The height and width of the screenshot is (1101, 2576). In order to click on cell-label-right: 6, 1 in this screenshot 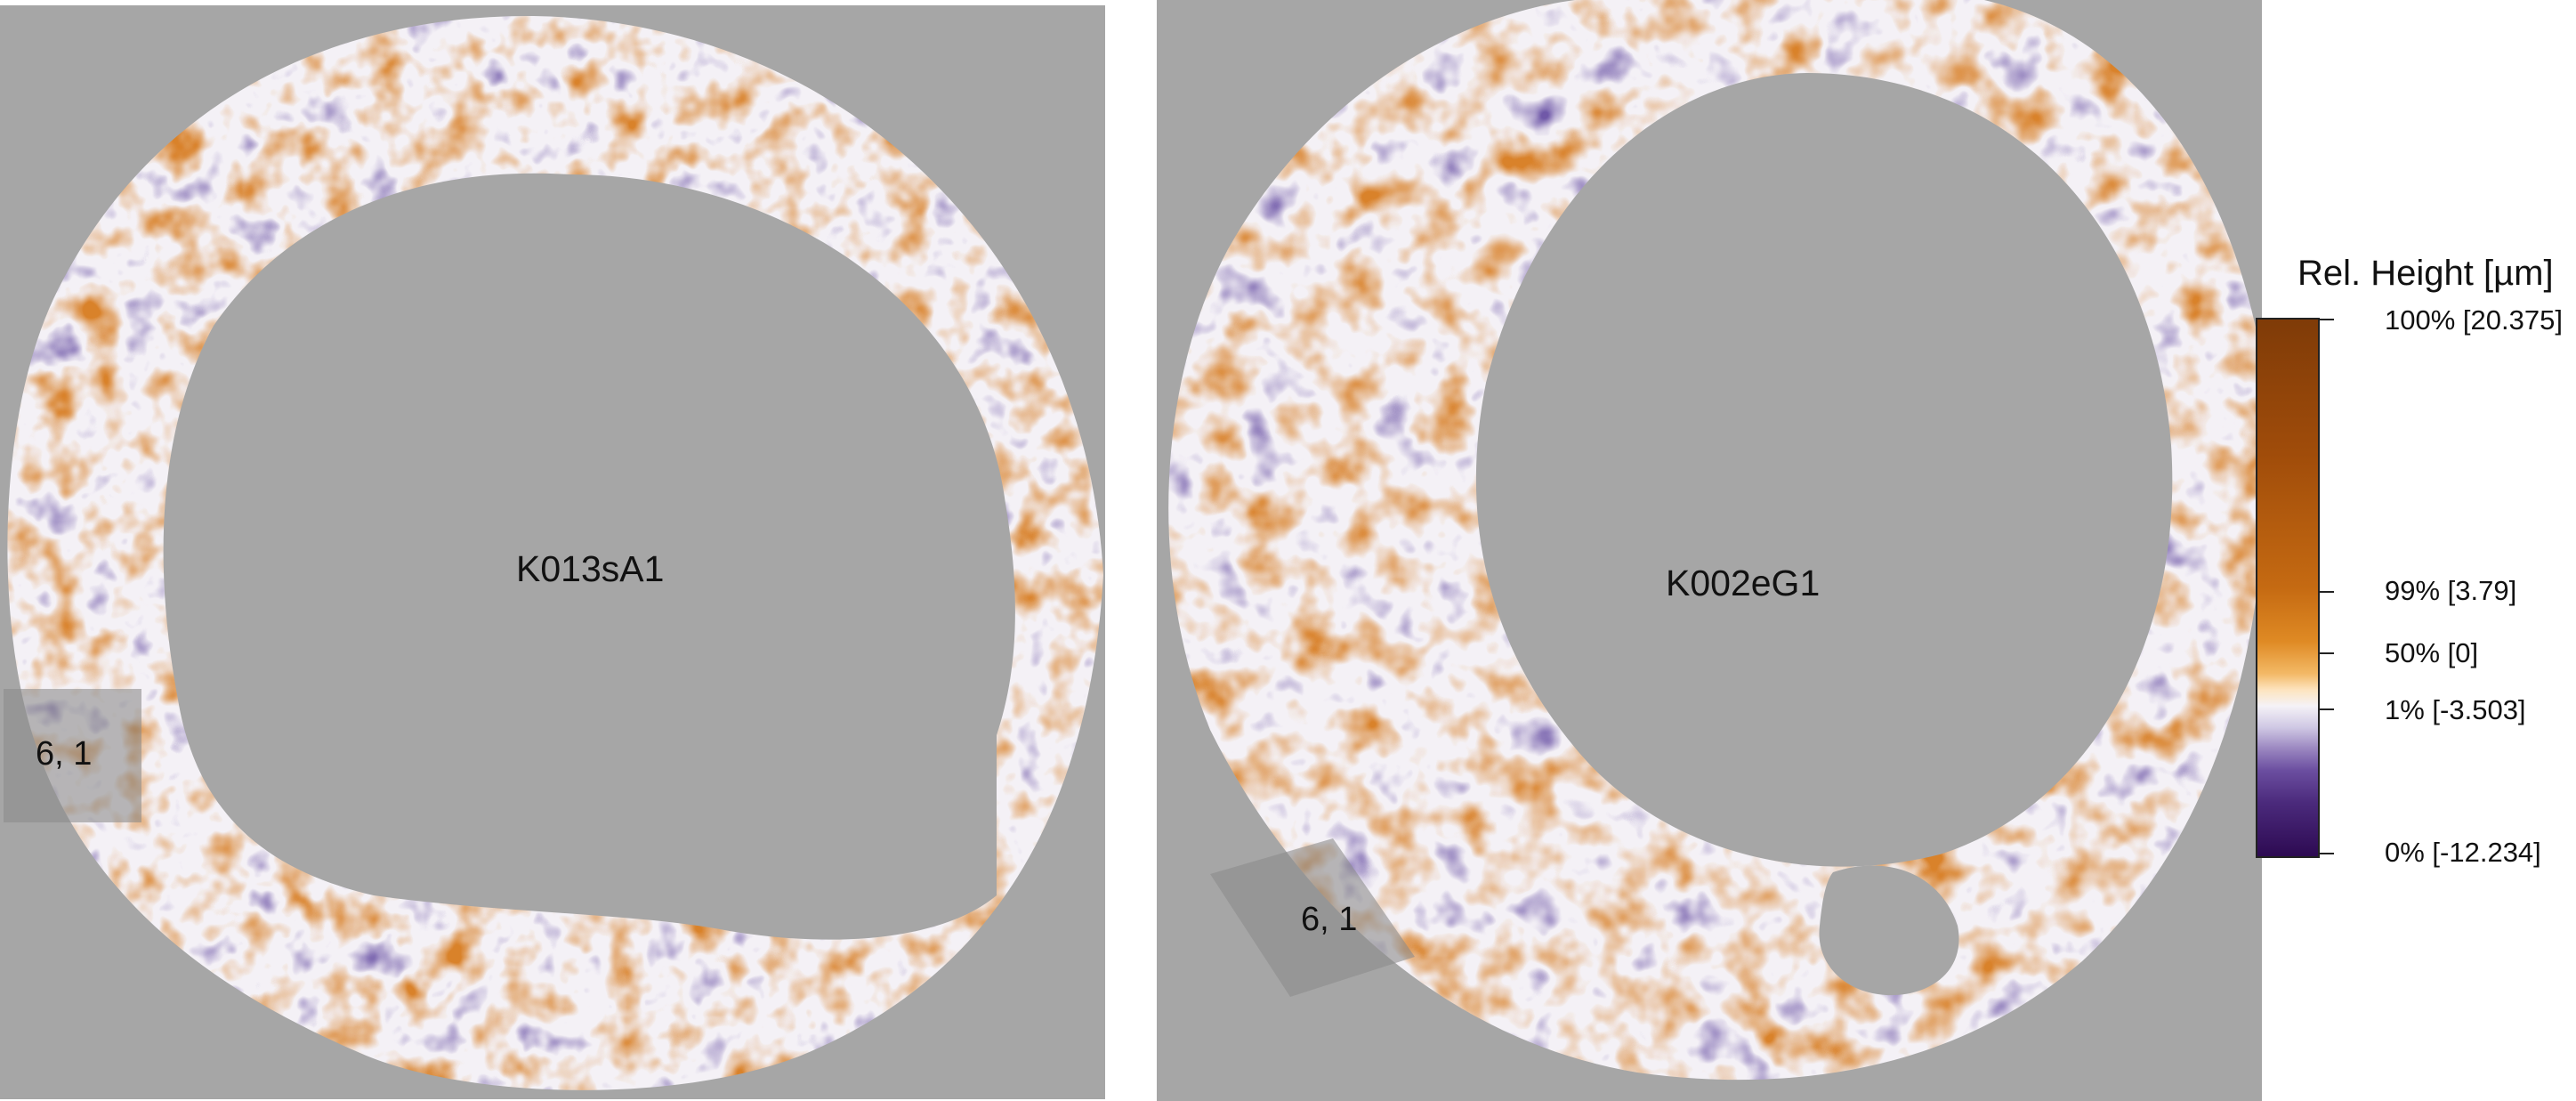, I will do `click(1329, 920)`.